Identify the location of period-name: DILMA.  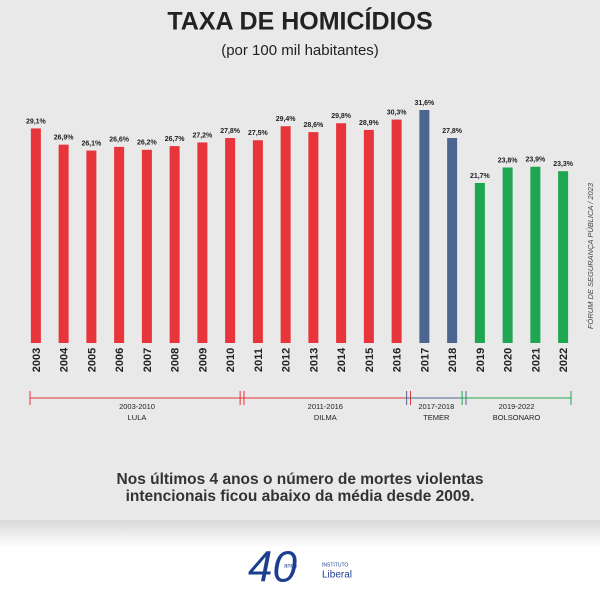
(325, 417).